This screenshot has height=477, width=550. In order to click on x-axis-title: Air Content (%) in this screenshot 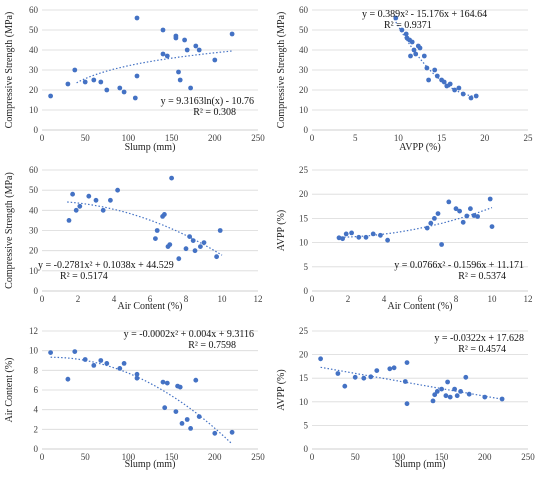, I will do `click(420, 306)`.